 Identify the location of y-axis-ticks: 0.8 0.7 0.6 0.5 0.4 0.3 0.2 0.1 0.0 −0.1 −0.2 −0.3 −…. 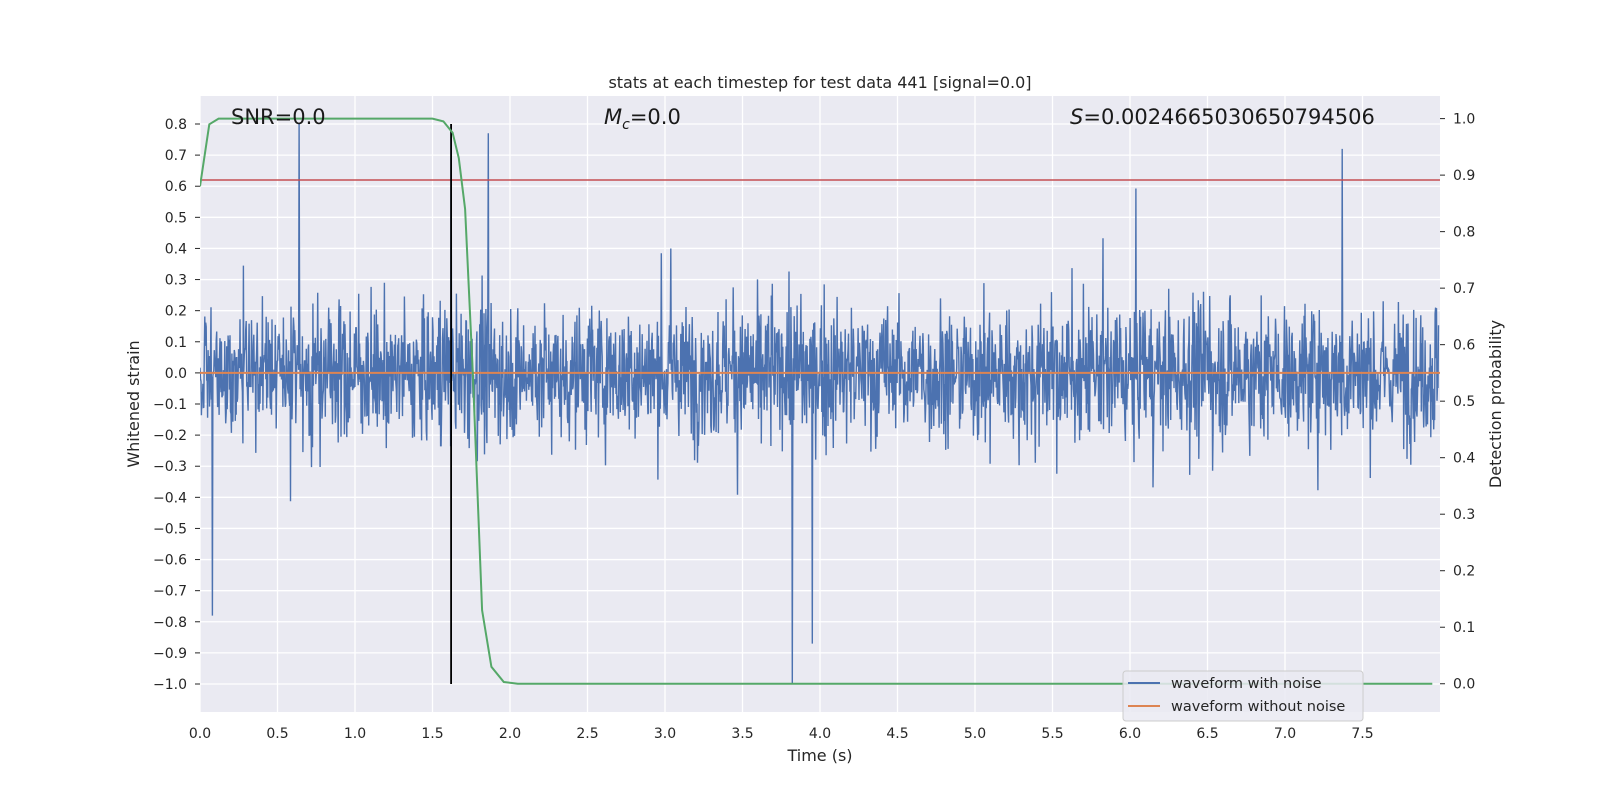
(176, 405).